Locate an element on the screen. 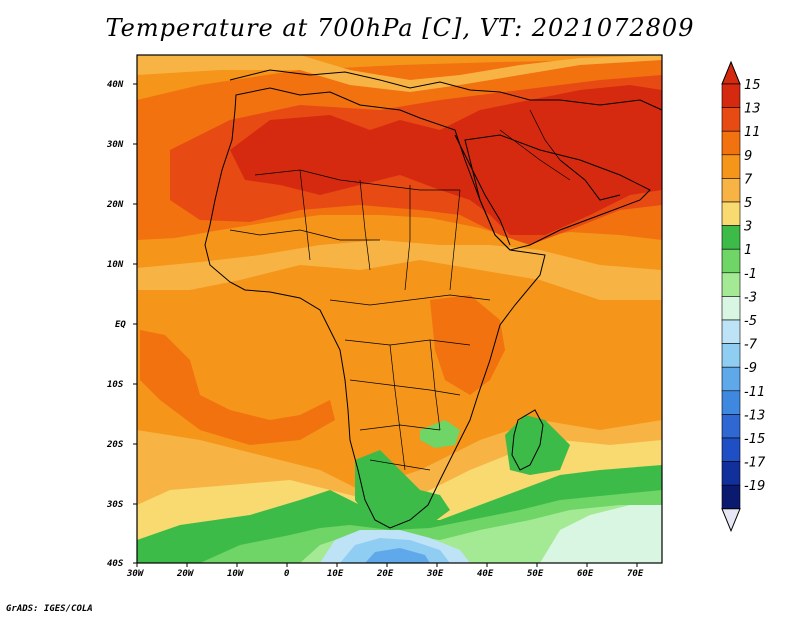 The height and width of the screenshot is (618, 800). sahara-hot-core is located at coordinates (446, 160).